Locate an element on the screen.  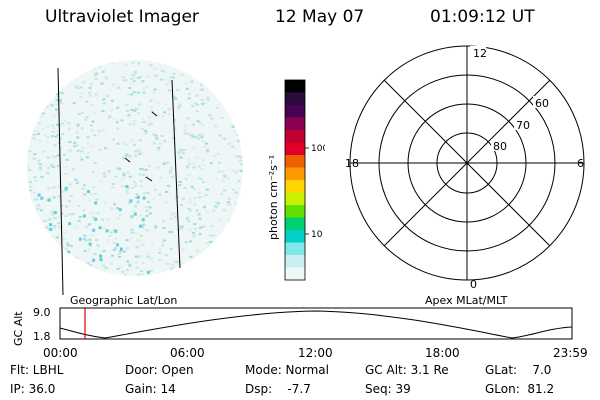
altitude-curve is located at coordinates (316, 324).